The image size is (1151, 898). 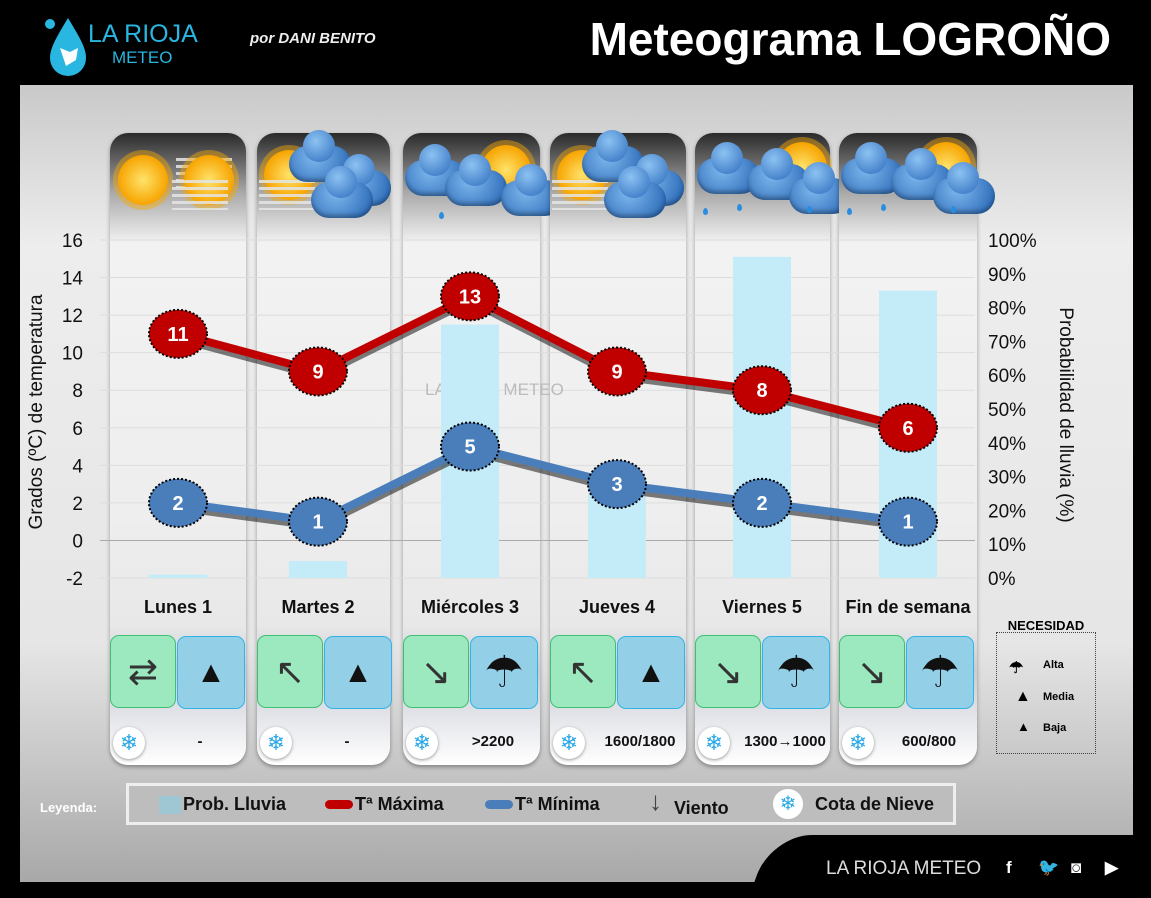 I want to click on y-tick-right: 80%, so click(x=1007, y=309).